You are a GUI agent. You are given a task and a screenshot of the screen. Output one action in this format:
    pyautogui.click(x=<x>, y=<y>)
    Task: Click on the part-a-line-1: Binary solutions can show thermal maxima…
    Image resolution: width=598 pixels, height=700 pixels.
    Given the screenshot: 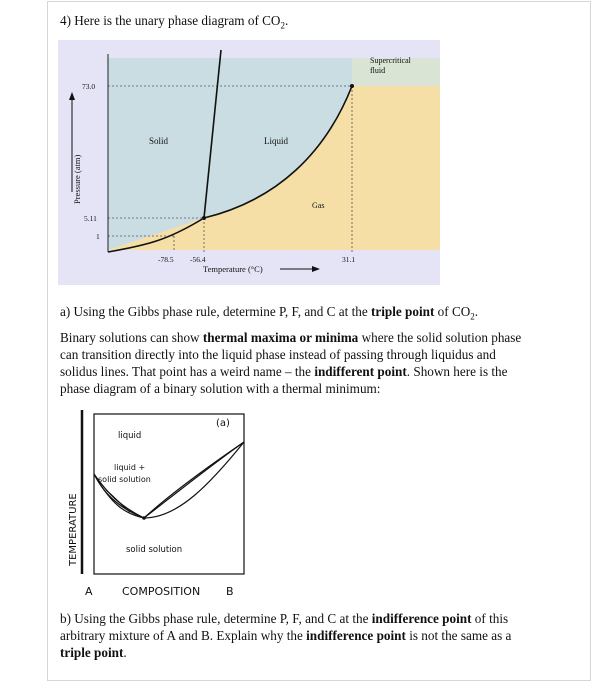 What is the action you would take?
    pyautogui.click(x=291, y=337)
    